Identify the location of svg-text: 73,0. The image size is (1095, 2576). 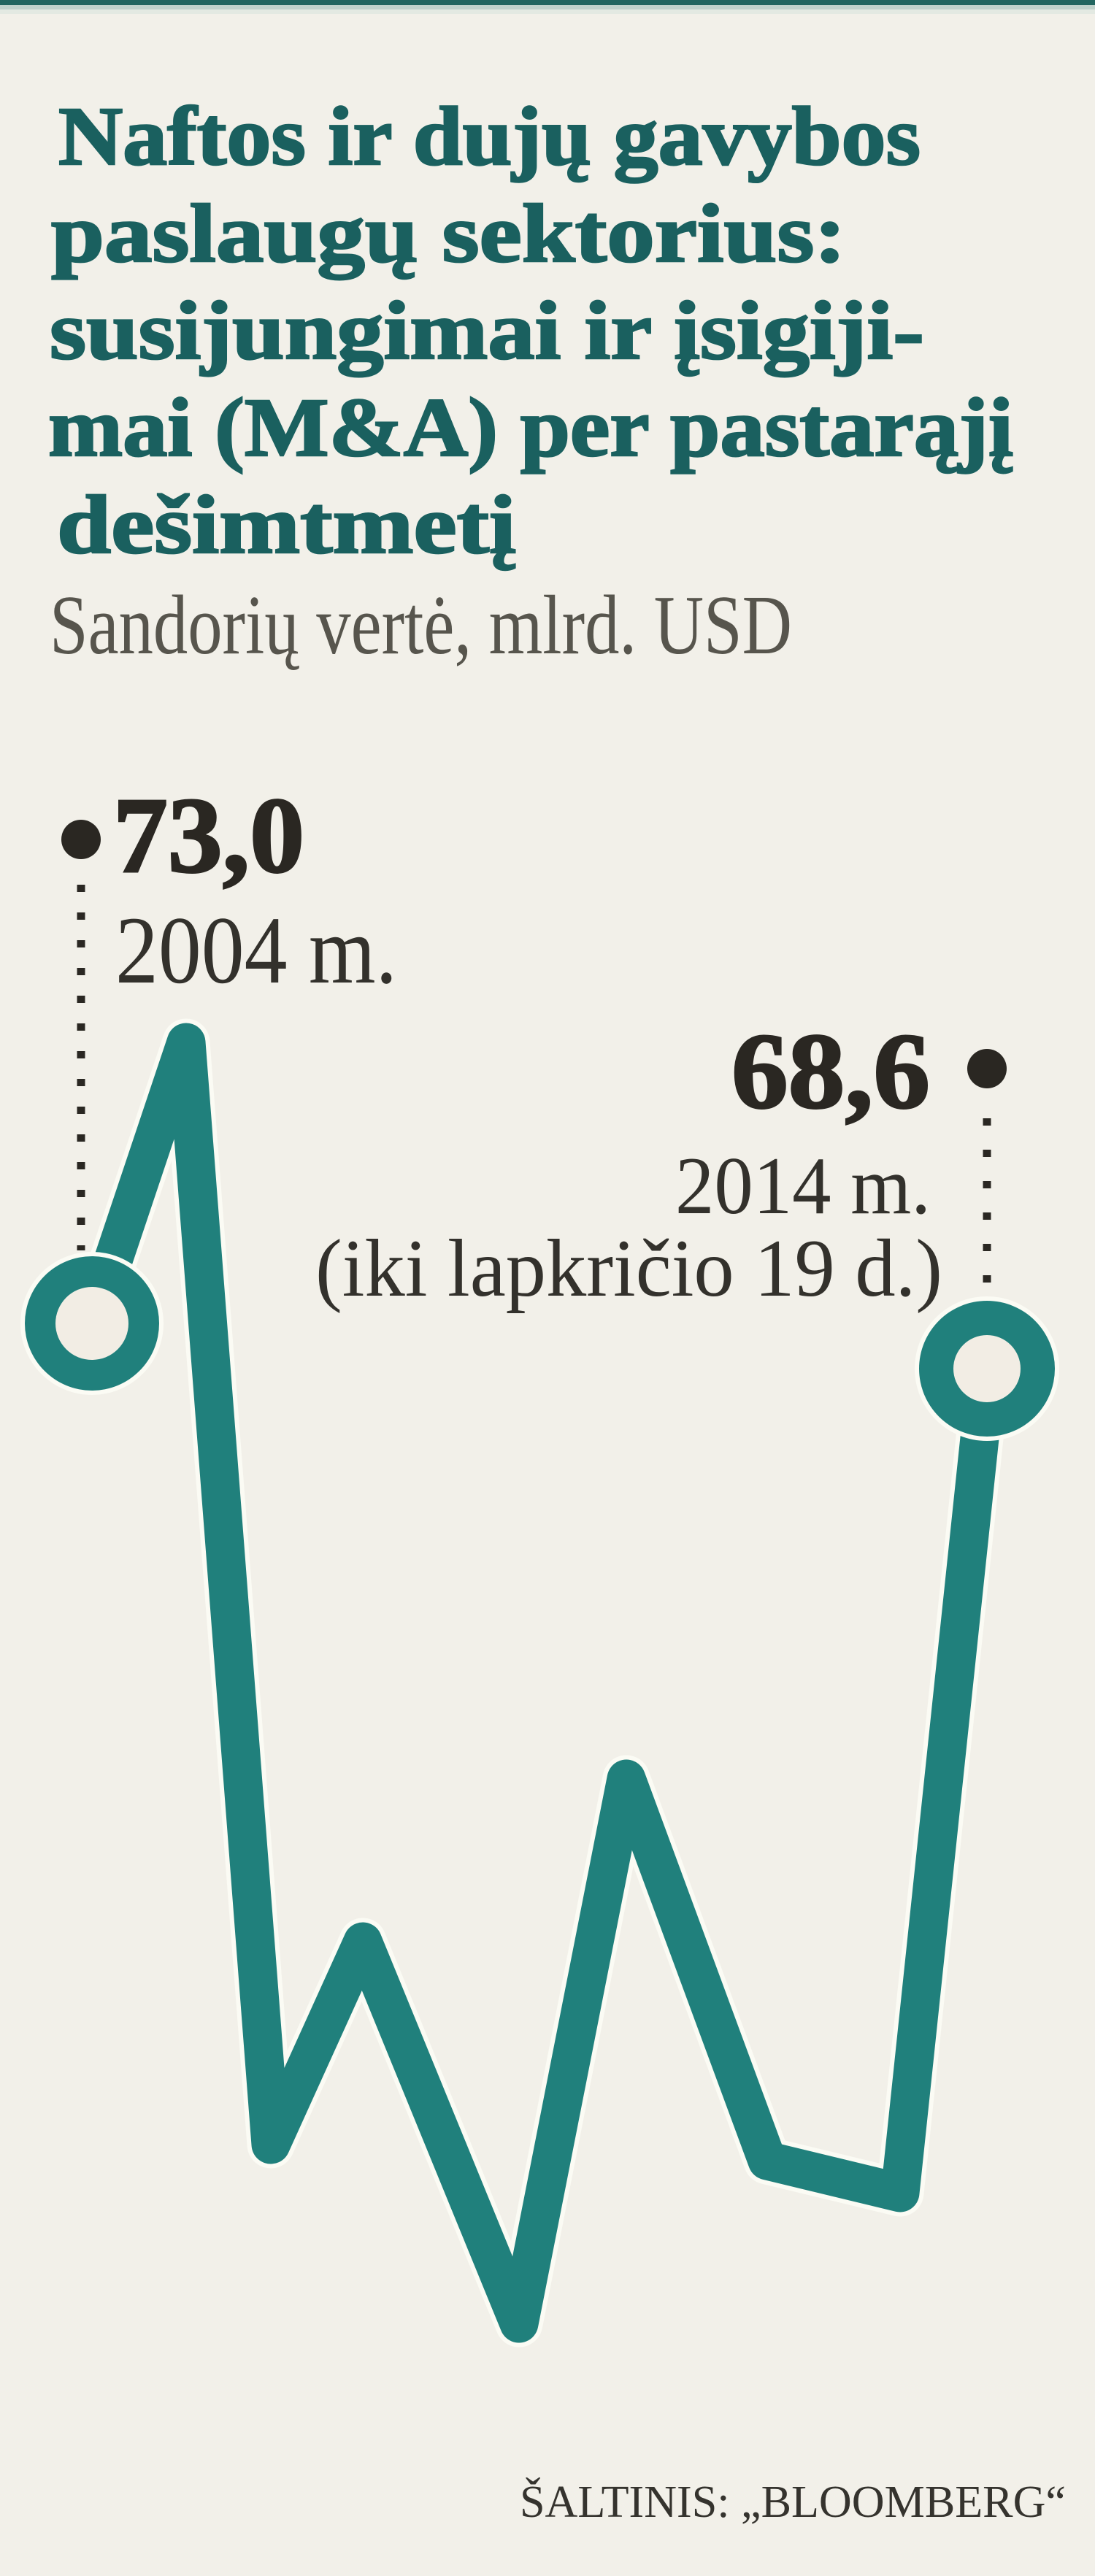
(208, 836).